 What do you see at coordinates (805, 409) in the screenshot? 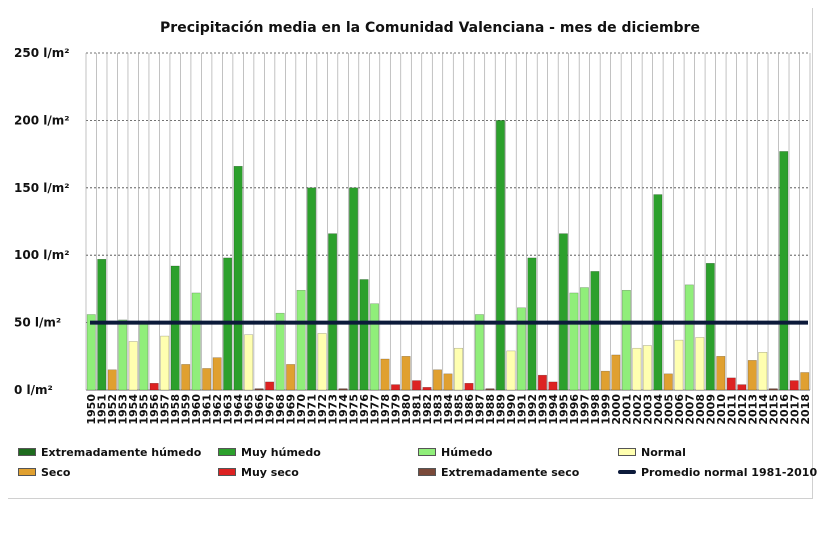
I see `x-tick-label: 2018` at bounding box center [805, 409].